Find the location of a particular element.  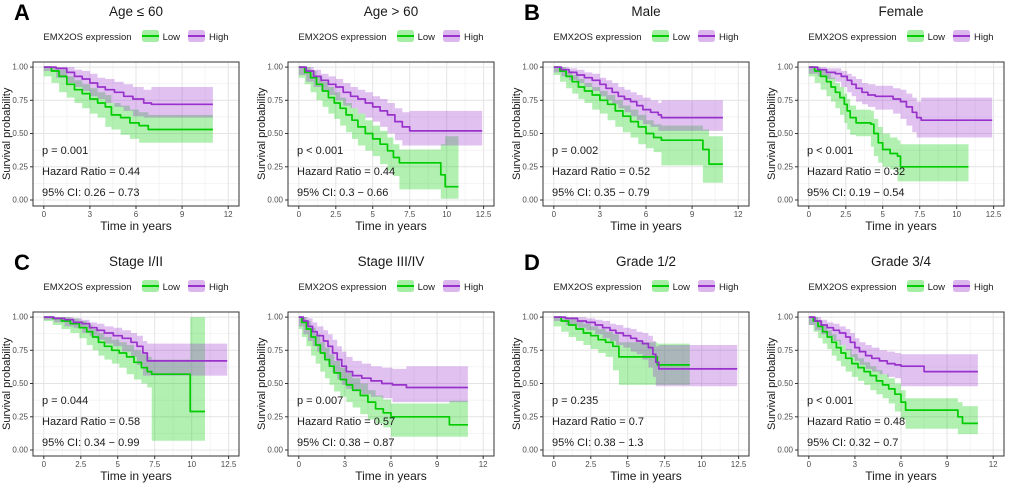

plot-title: Female is located at coordinates (901, 11).